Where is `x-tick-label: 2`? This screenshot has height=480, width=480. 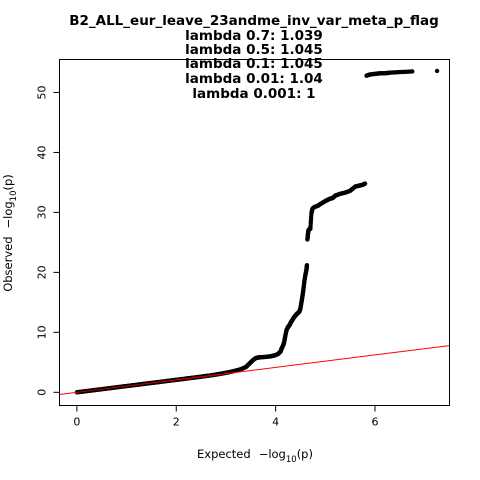
x-tick-label: 2 is located at coordinates (176, 422).